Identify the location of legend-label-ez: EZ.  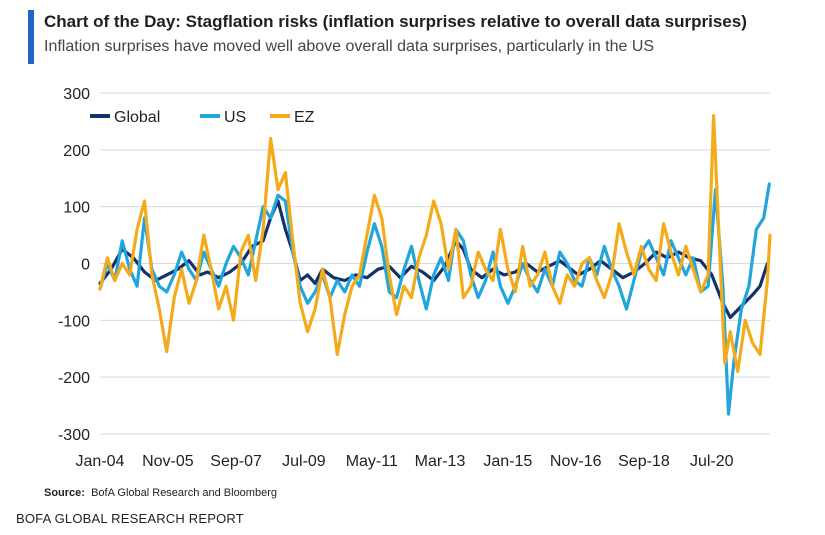
(304, 117).